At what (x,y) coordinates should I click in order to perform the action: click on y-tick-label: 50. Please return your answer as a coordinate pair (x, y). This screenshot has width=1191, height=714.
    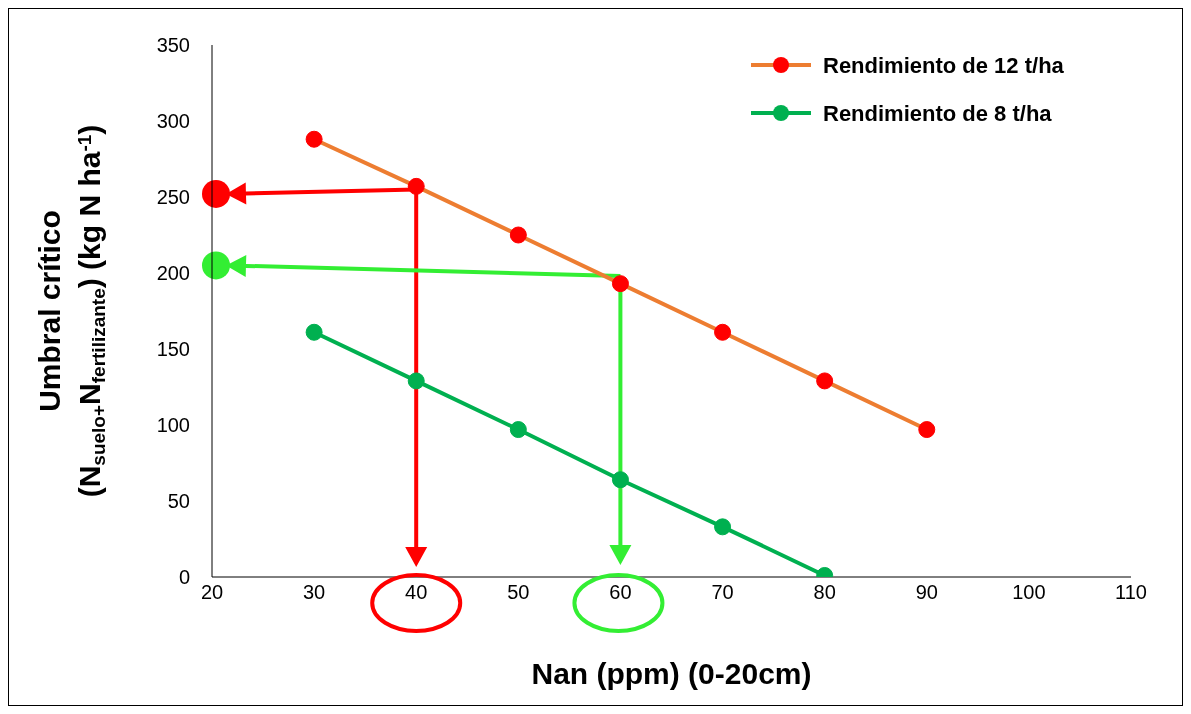
    Looking at the image, I should click on (178, 501).